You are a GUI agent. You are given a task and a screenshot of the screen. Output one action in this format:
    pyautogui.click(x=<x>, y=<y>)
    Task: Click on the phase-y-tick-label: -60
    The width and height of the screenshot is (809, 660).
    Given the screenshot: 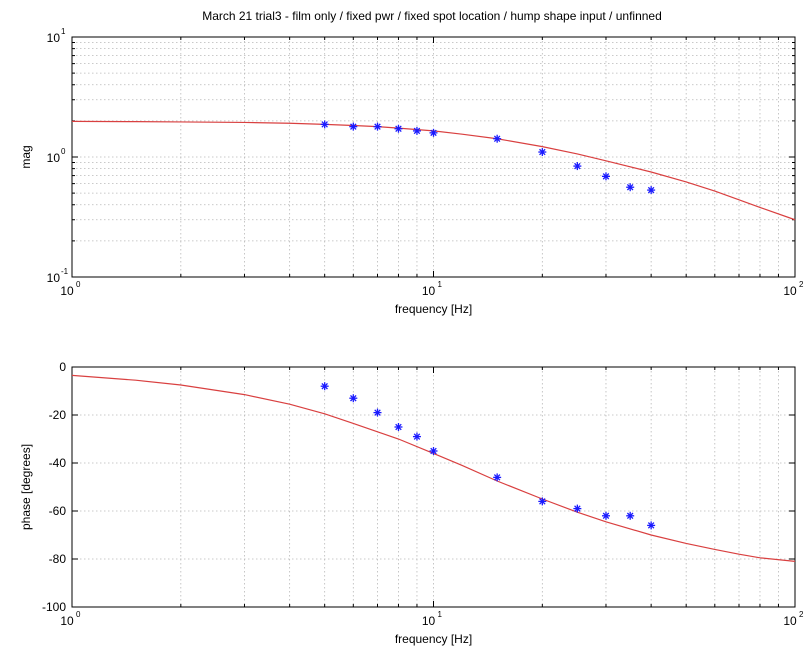 What is the action you would take?
    pyautogui.click(x=58, y=511)
    